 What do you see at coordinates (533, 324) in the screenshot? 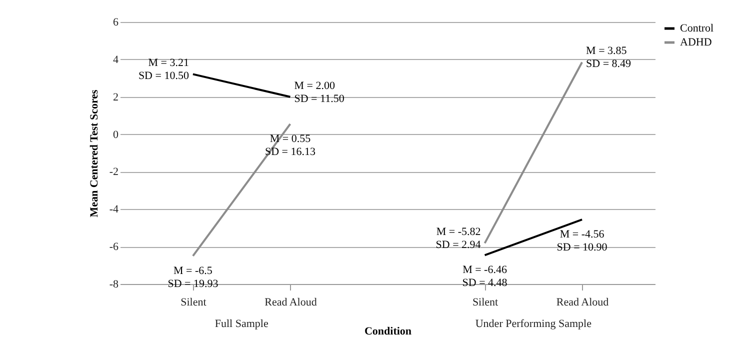
I see `text: Under Performing Sample` at bounding box center [533, 324].